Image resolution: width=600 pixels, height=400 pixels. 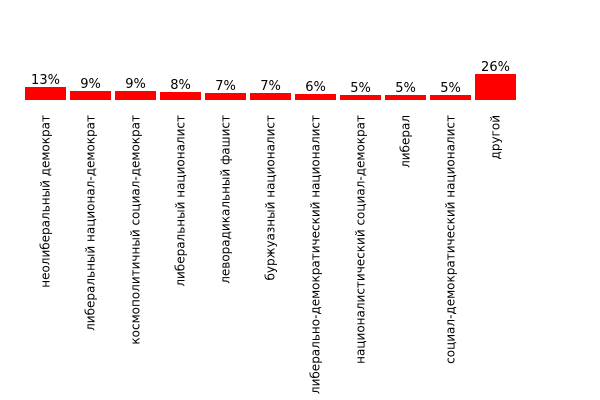 I want to click on category-label-2: космополитичный социал-демократ, so click(x=136, y=230).